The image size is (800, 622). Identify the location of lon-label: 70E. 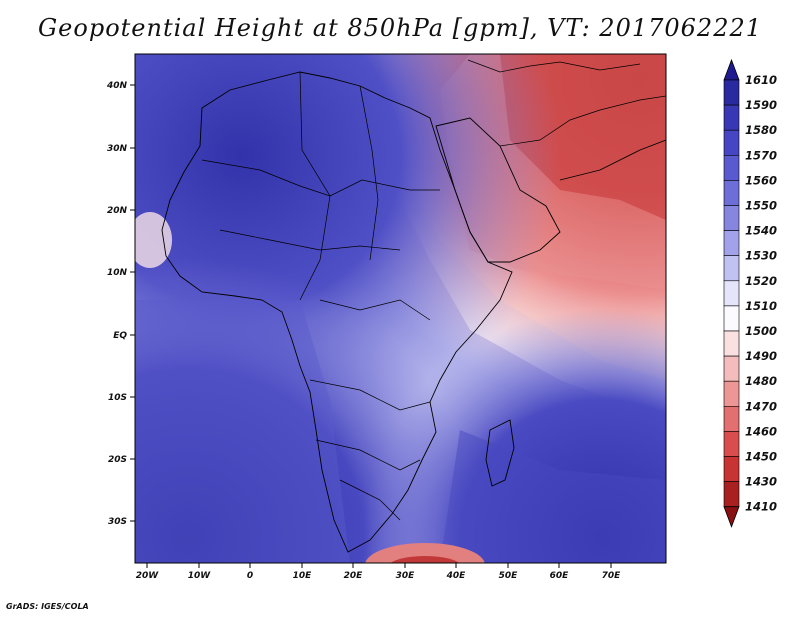
(612, 576).